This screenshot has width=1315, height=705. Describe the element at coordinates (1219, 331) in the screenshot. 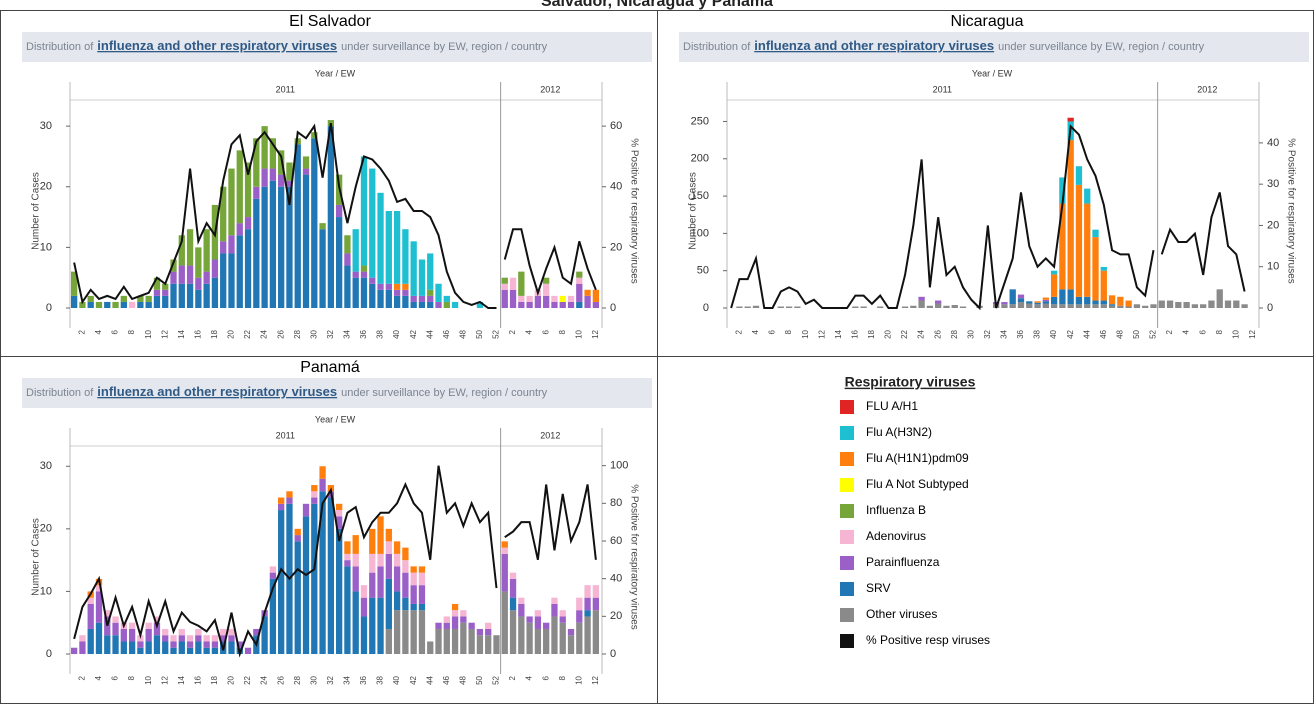

I see `x-tick-label: 8` at that location.